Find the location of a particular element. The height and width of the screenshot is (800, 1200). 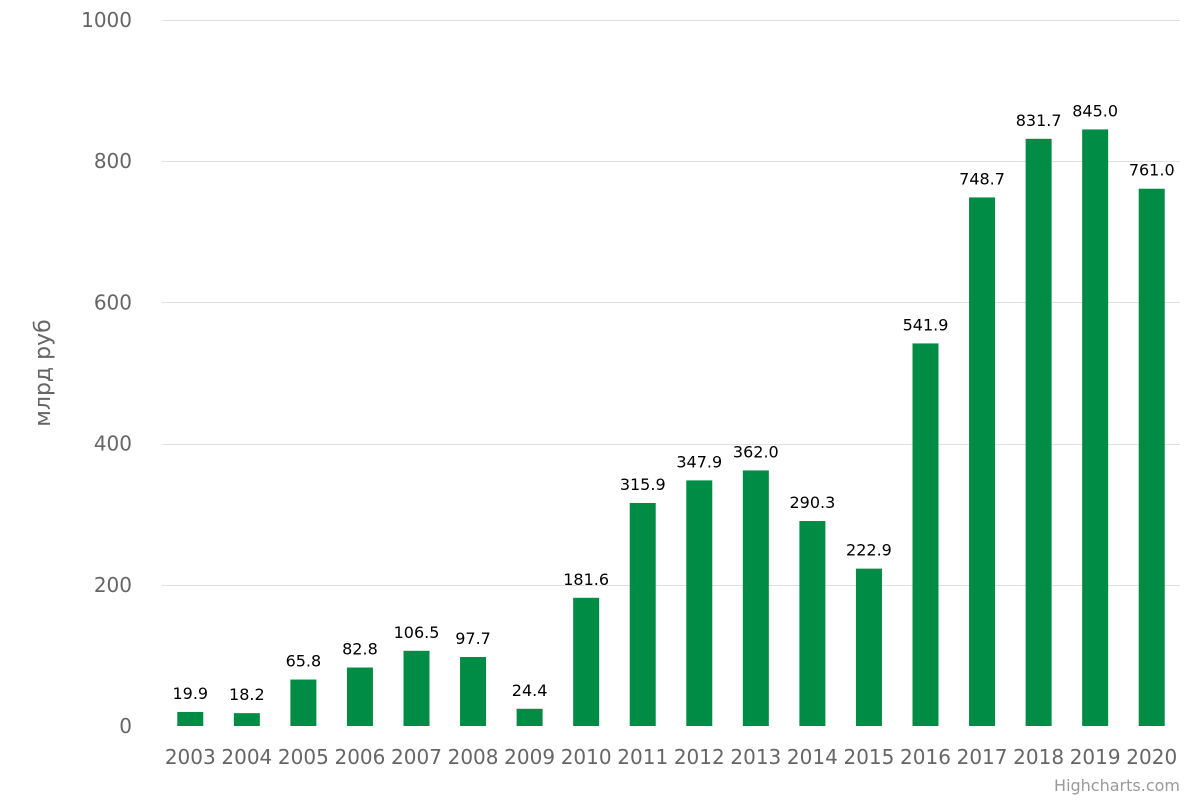

bar-2007 is located at coordinates (416, 688).